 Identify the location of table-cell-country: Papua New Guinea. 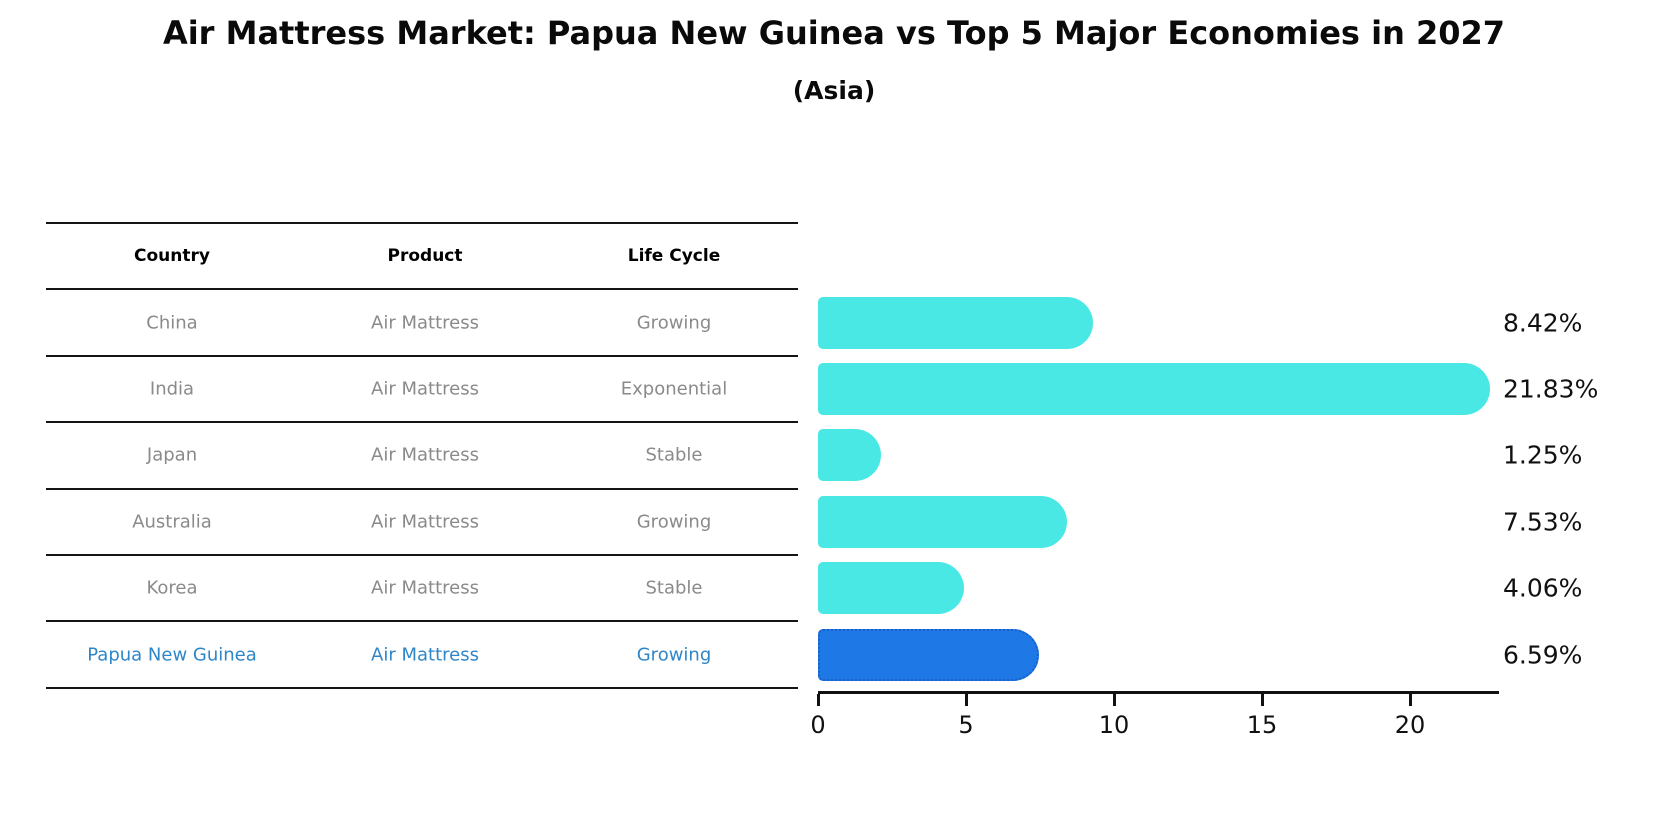
(172, 655).